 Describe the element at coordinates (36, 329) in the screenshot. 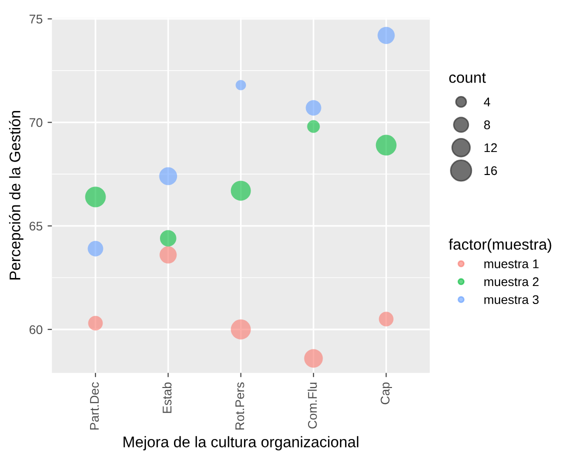

I see `y-tick-label: 60` at that location.